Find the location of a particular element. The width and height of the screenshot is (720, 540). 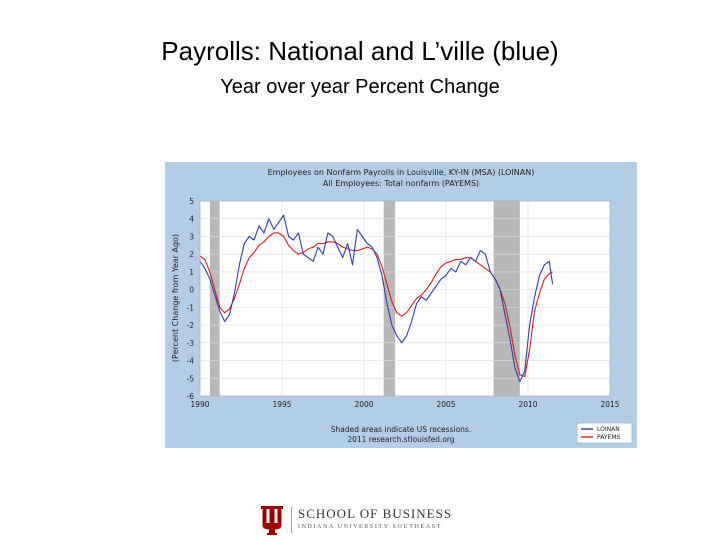

x-tick-labels: 1990 1995 2000 2005 2010 2015 is located at coordinates (404, 404).